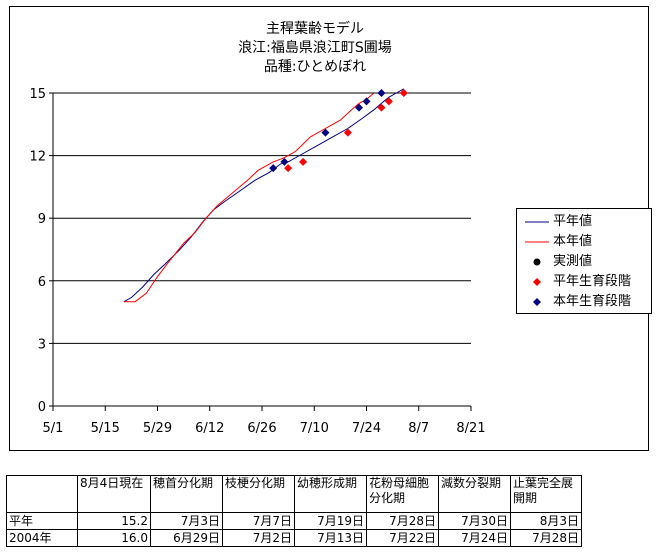 The width and height of the screenshot is (660, 556). I want to click on x-tick-label: 7/10, so click(314, 428).